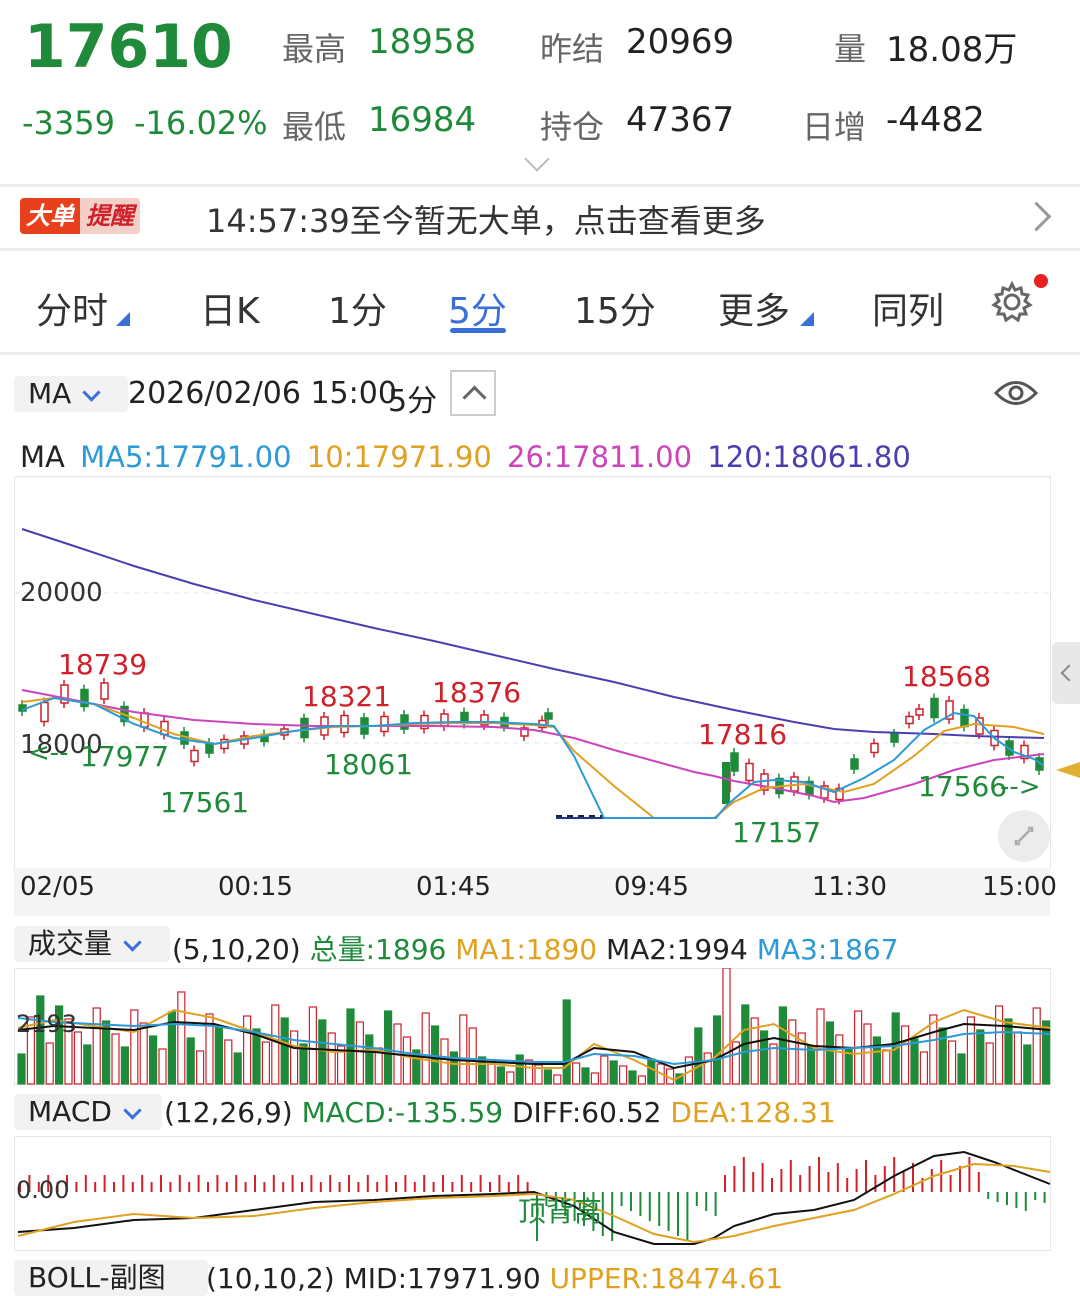  Describe the element at coordinates (486, 221) in the screenshot. I see `banner-text: 14:57:39至今暂无大单，点击查看更多` at that location.